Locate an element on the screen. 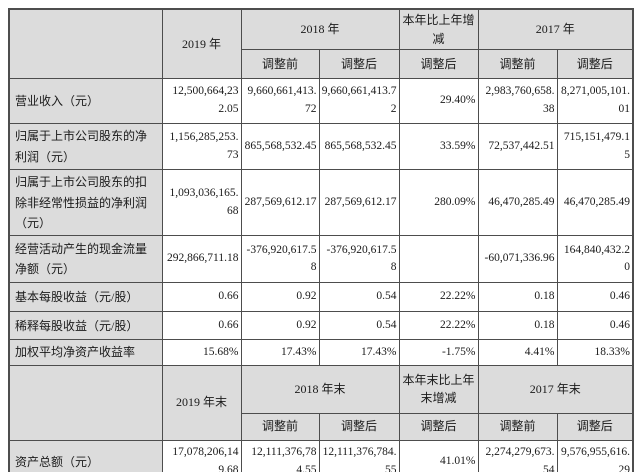 This screenshot has width=640, height=472. value-cell: 15.68% is located at coordinates (201, 352).